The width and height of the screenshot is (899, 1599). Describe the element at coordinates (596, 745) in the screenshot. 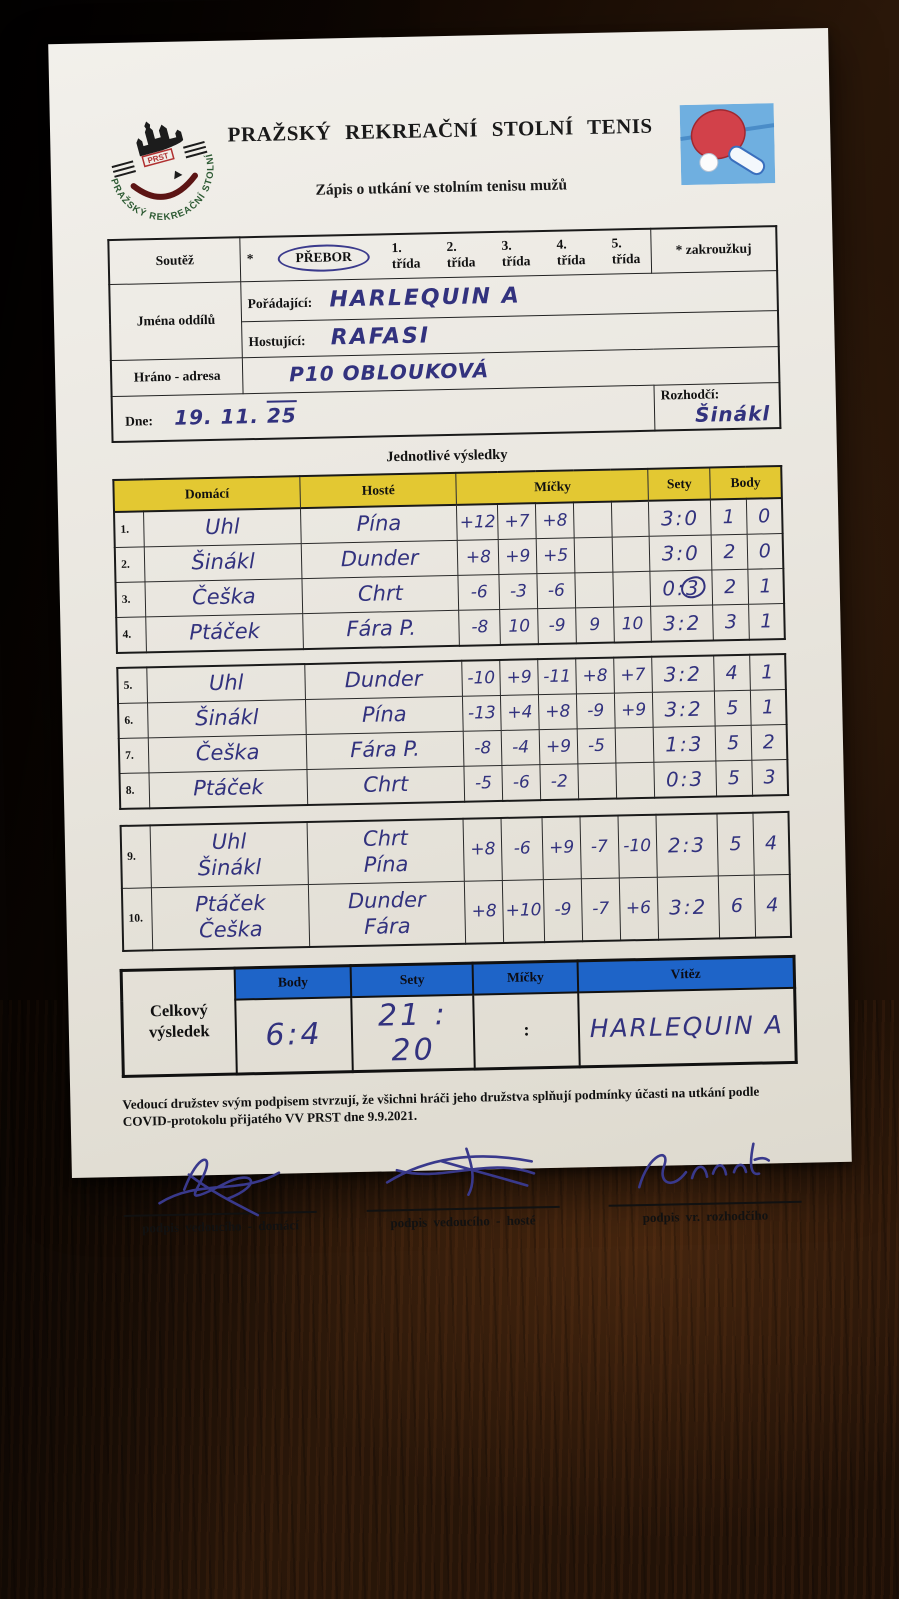

I see `ball-score-4: -5` at that location.